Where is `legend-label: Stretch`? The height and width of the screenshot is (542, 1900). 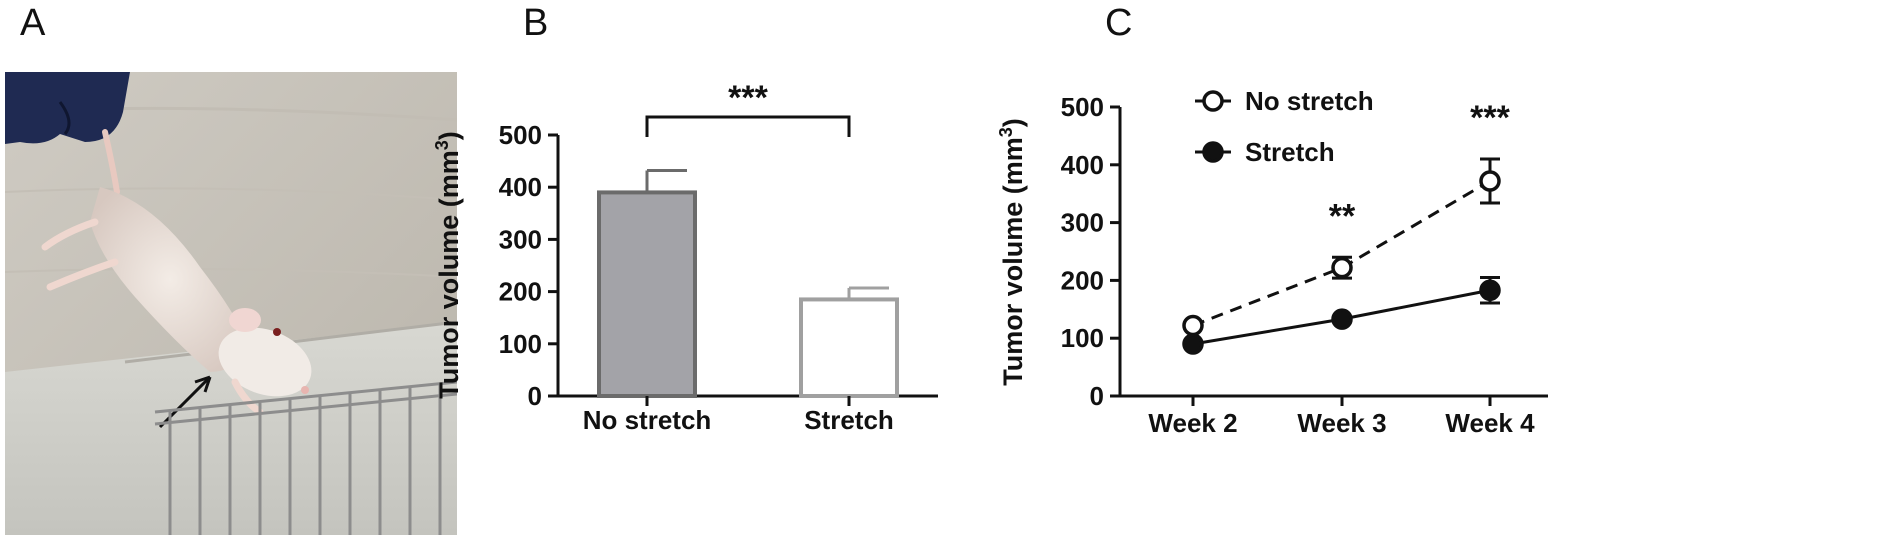 legend-label: Stretch is located at coordinates (1290, 152).